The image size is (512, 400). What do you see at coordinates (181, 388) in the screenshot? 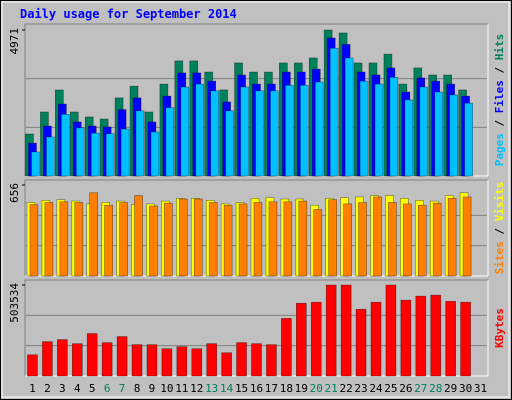
I see `x-tick-label: 11` at bounding box center [181, 388].